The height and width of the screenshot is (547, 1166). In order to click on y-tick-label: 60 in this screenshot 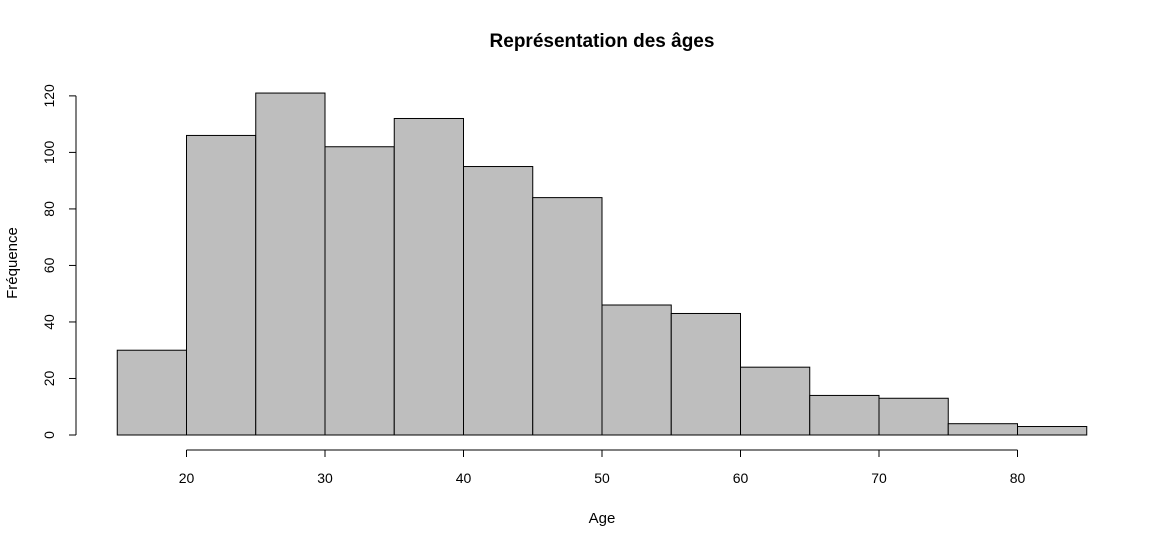, I will do `click(49, 265)`.